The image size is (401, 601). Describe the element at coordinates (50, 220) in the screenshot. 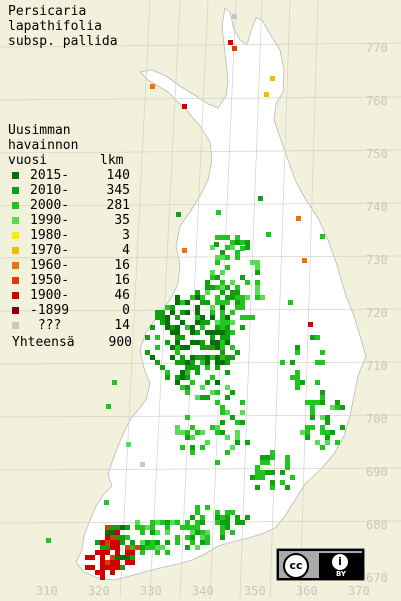

I see `legend-year-label: 1990-` at that location.